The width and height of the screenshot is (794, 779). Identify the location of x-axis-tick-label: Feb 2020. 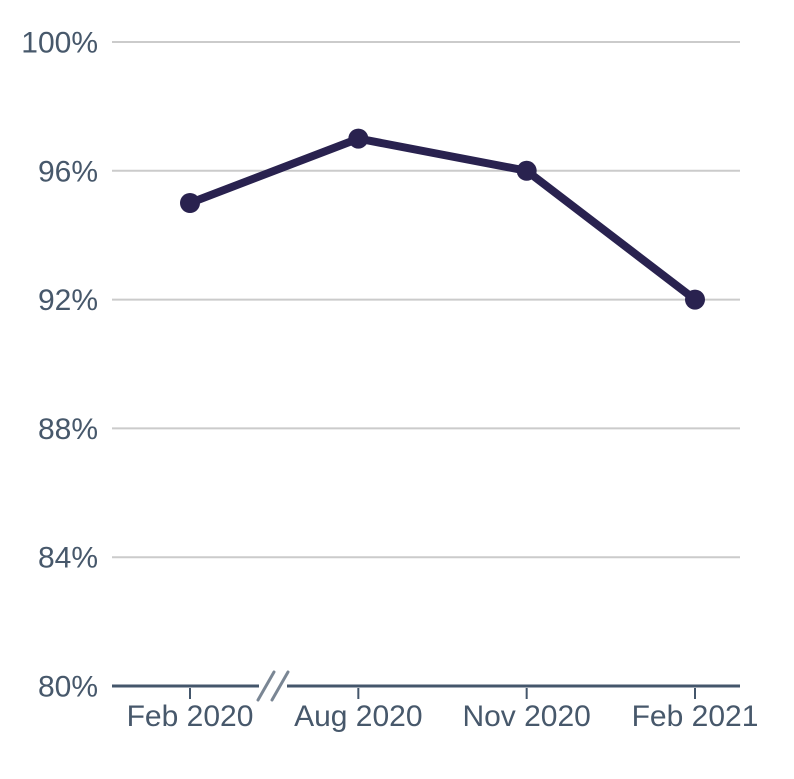
(190, 716).